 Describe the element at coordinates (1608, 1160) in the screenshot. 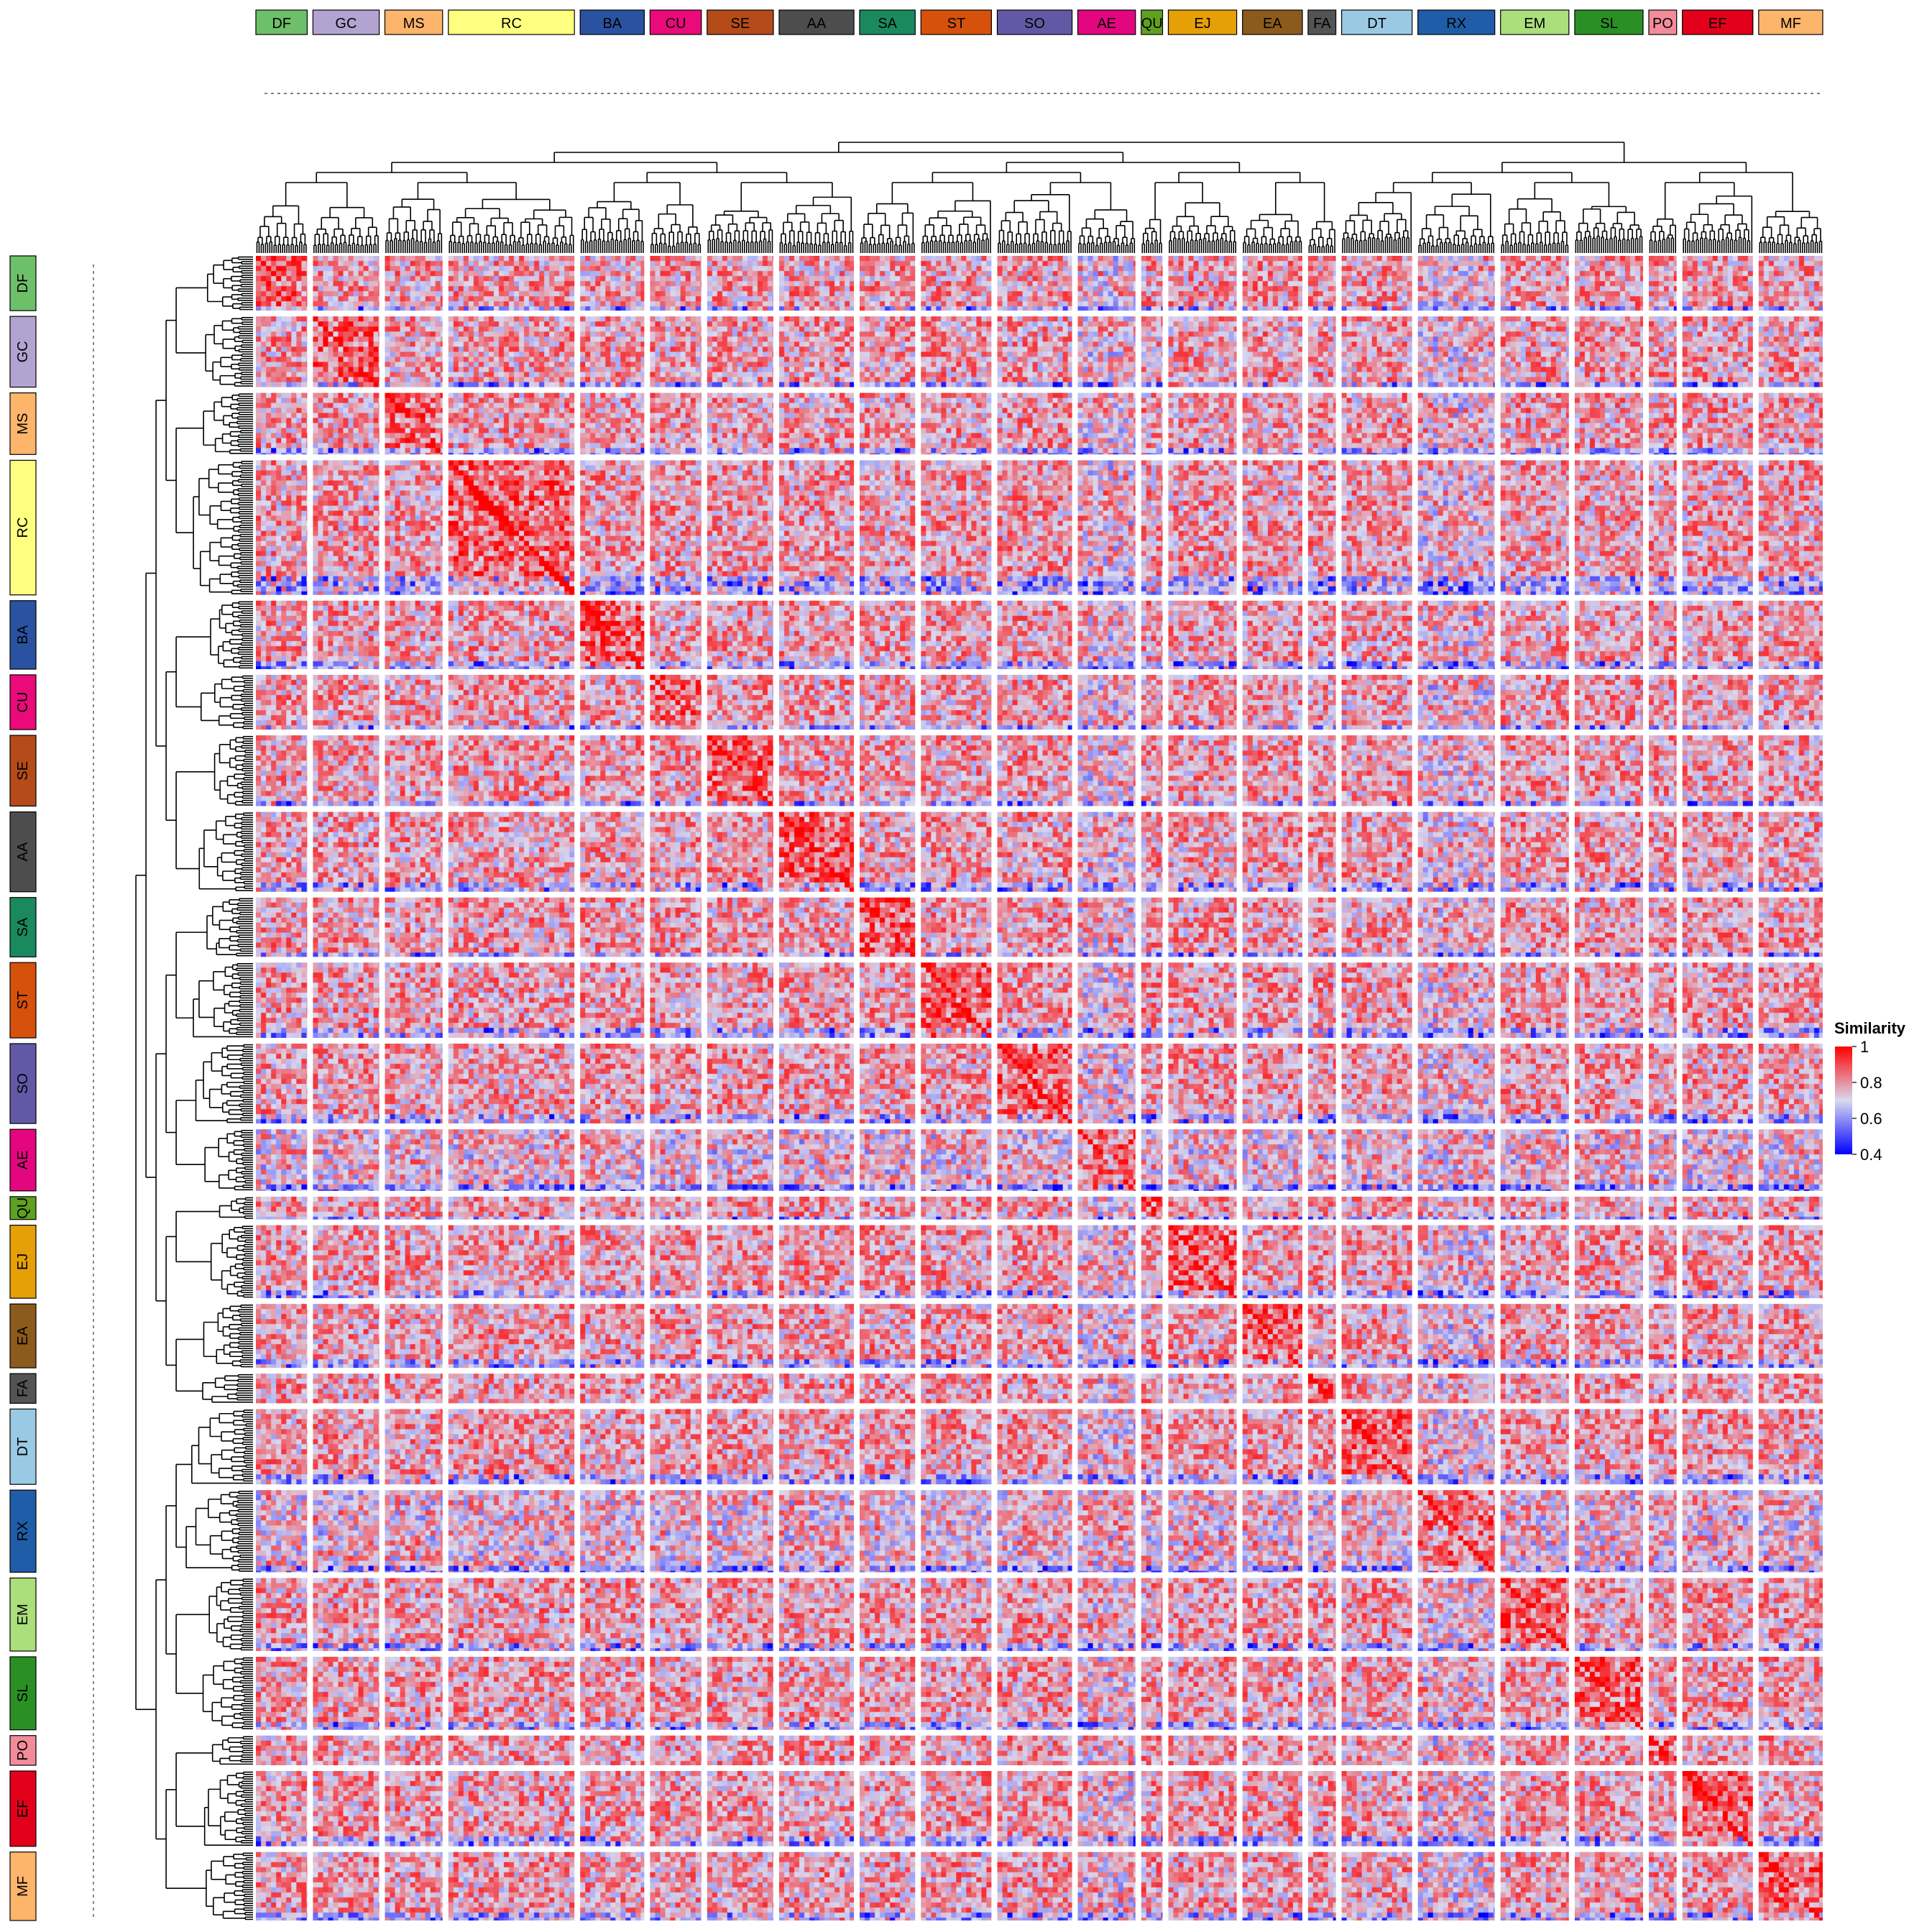

I see `heatmap-block-AE-SL` at that location.